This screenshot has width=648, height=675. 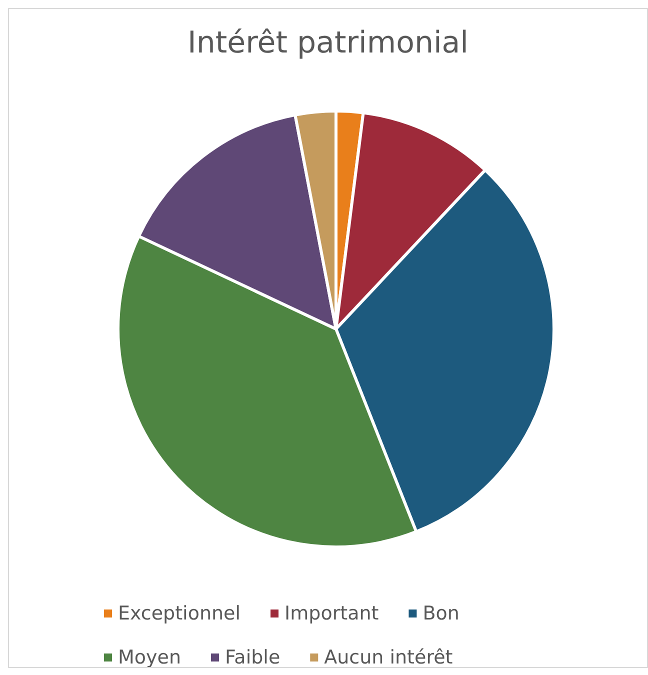 What do you see at coordinates (328, 43) in the screenshot?
I see `chart-title: Intérêt patrimonial` at bounding box center [328, 43].